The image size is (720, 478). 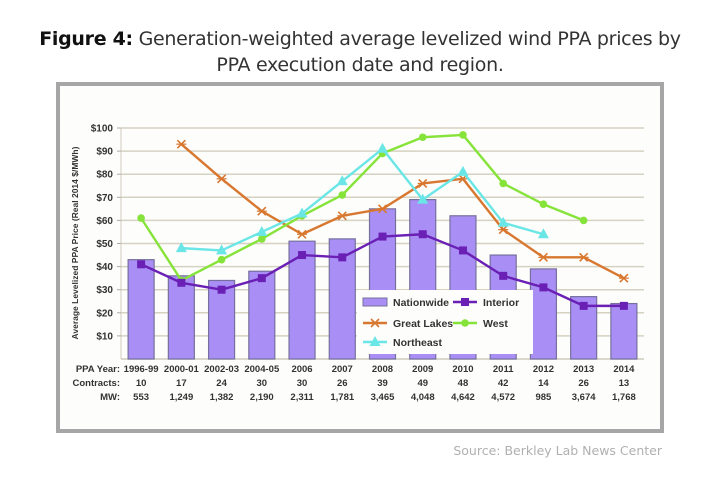 I want to click on mw-cell: 3,465, so click(x=383, y=397).